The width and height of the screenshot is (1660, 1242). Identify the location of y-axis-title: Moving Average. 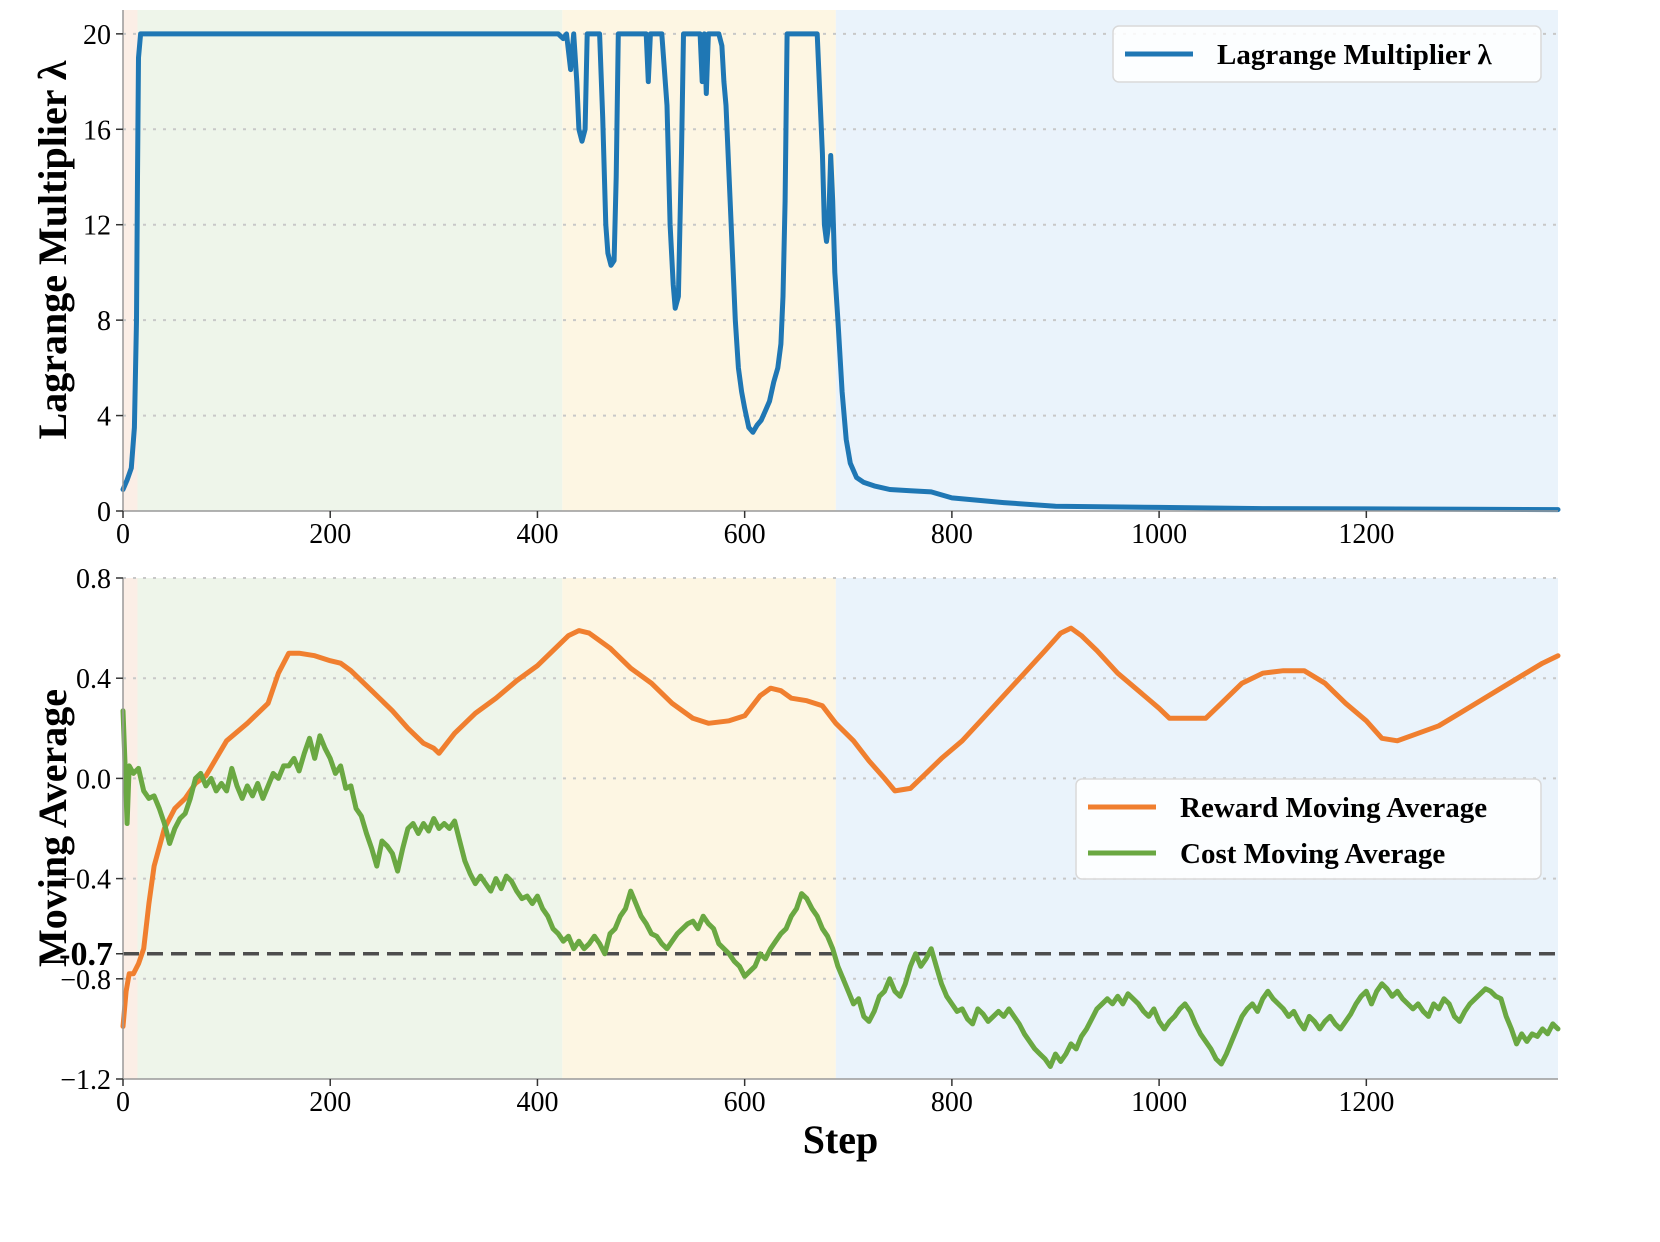
(52, 828).